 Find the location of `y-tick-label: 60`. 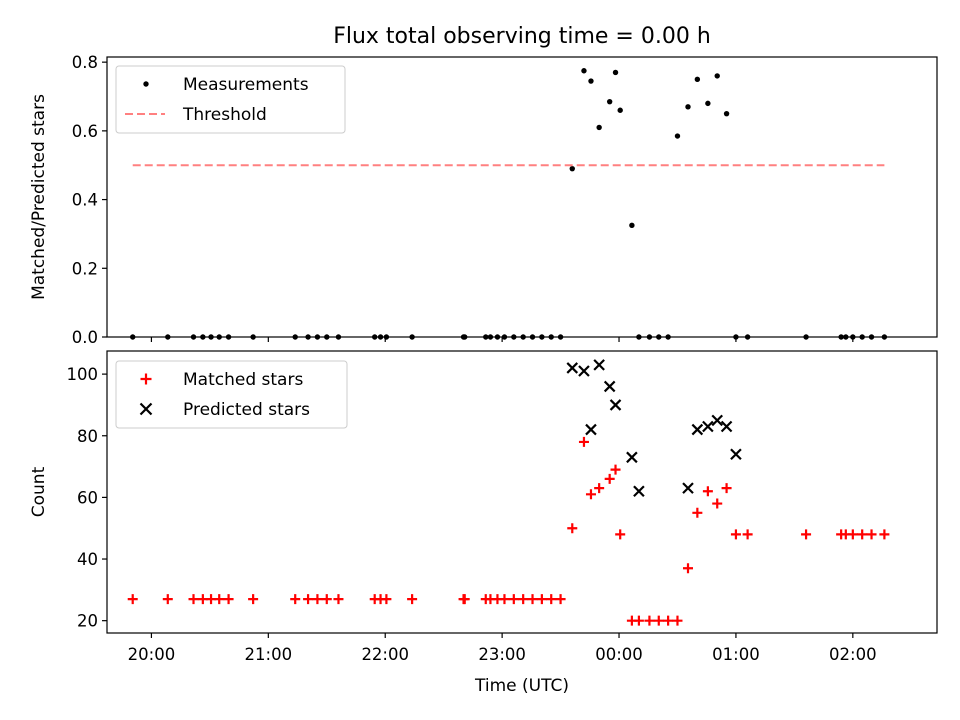

y-tick-label: 60 is located at coordinates (87, 497).